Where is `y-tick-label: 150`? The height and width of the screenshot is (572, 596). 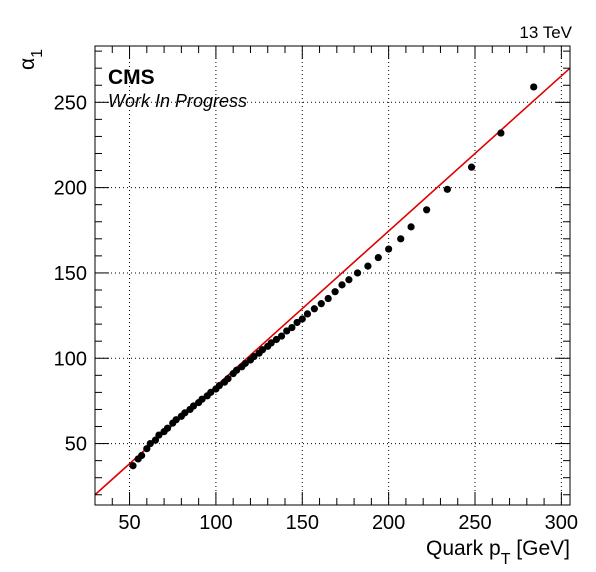 y-tick-label: 150 is located at coordinates (70, 274).